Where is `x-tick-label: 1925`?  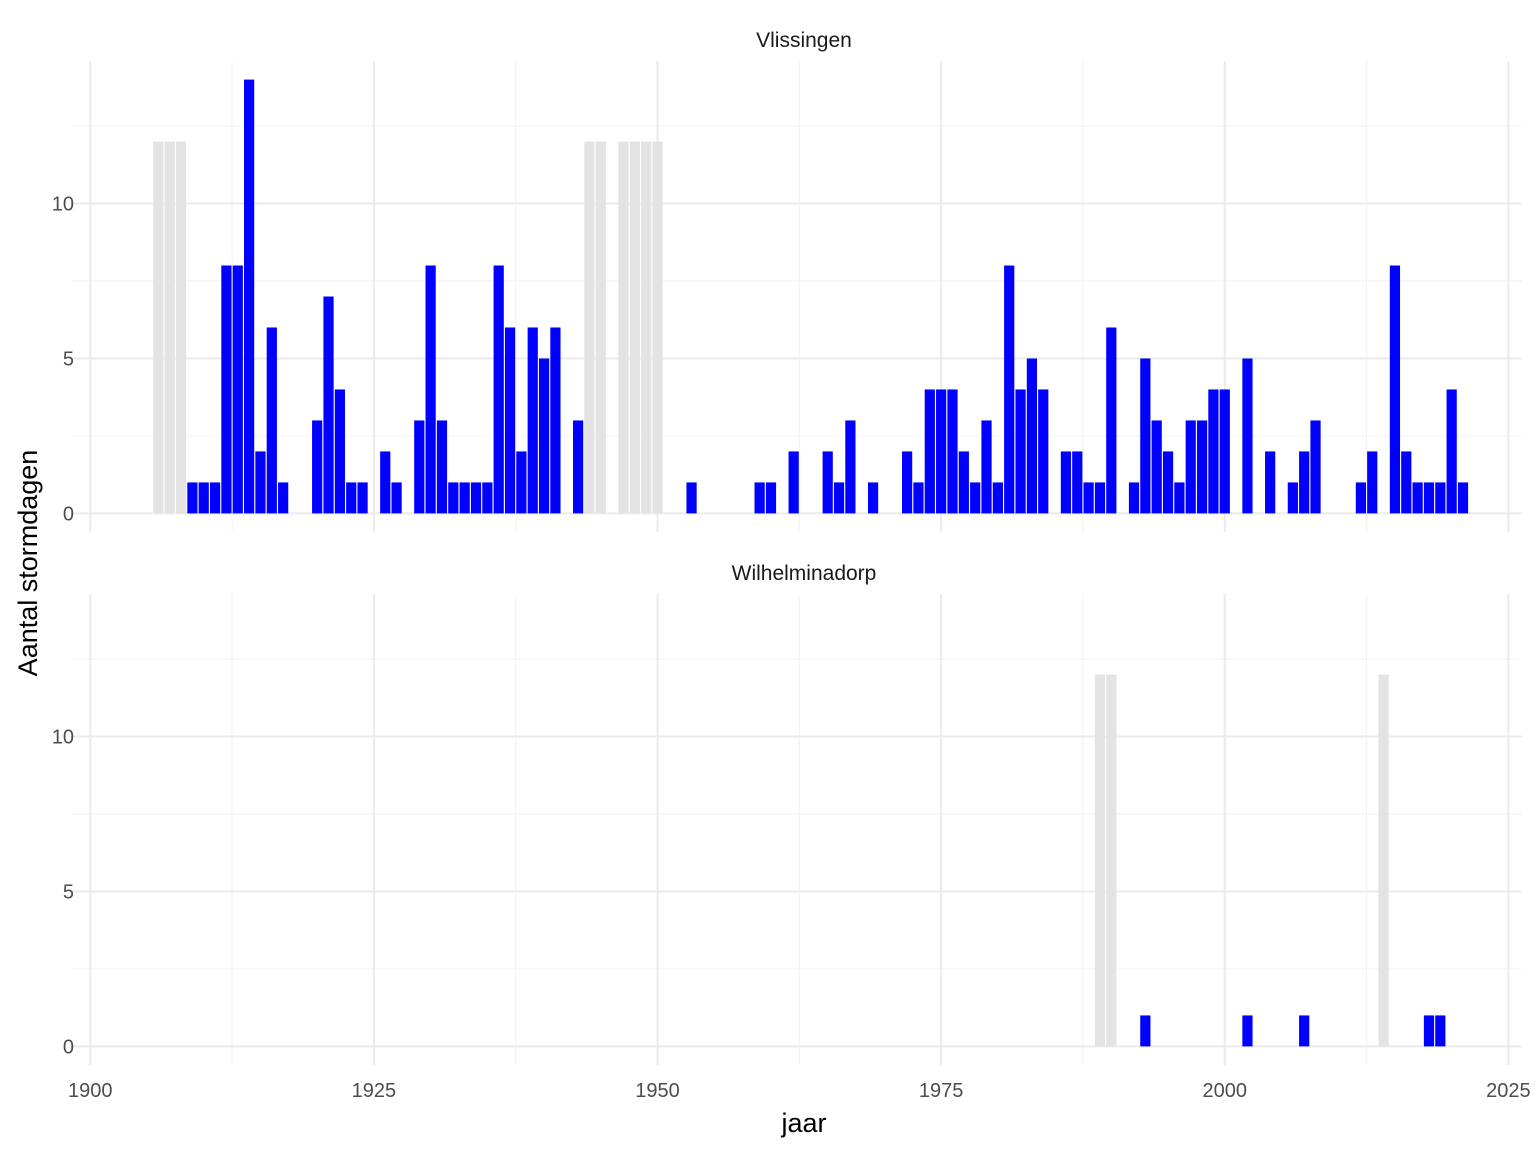
x-tick-label: 1925 is located at coordinates (374, 1091).